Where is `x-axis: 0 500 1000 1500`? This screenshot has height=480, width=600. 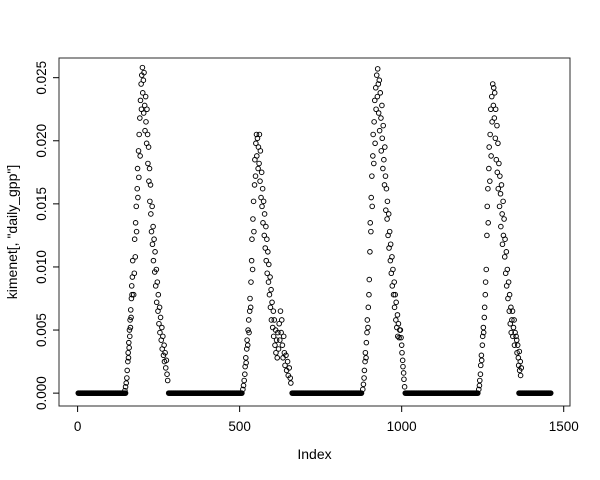 x-axis: 0 500 1000 1500 is located at coordinates (326, 420).